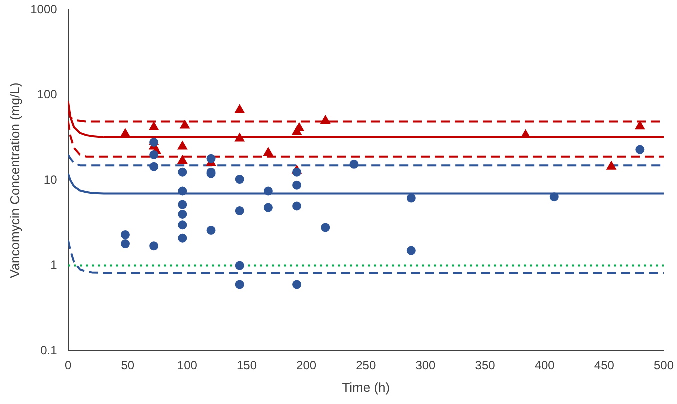 This screenshot has width=677, height=404. What do you see at coordinates (306, 365) in the screenshot?
I see `x-tick-label: 200` at bounding box center [306, 365].